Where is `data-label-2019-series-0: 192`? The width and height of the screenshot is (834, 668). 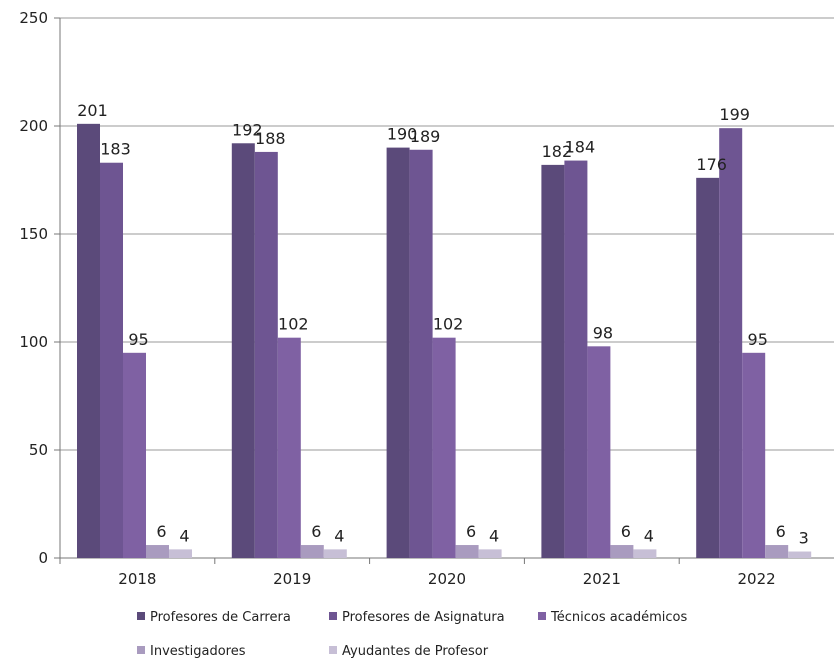 data-label-2019-series-0: 192 is located at coordinates (247, 129).